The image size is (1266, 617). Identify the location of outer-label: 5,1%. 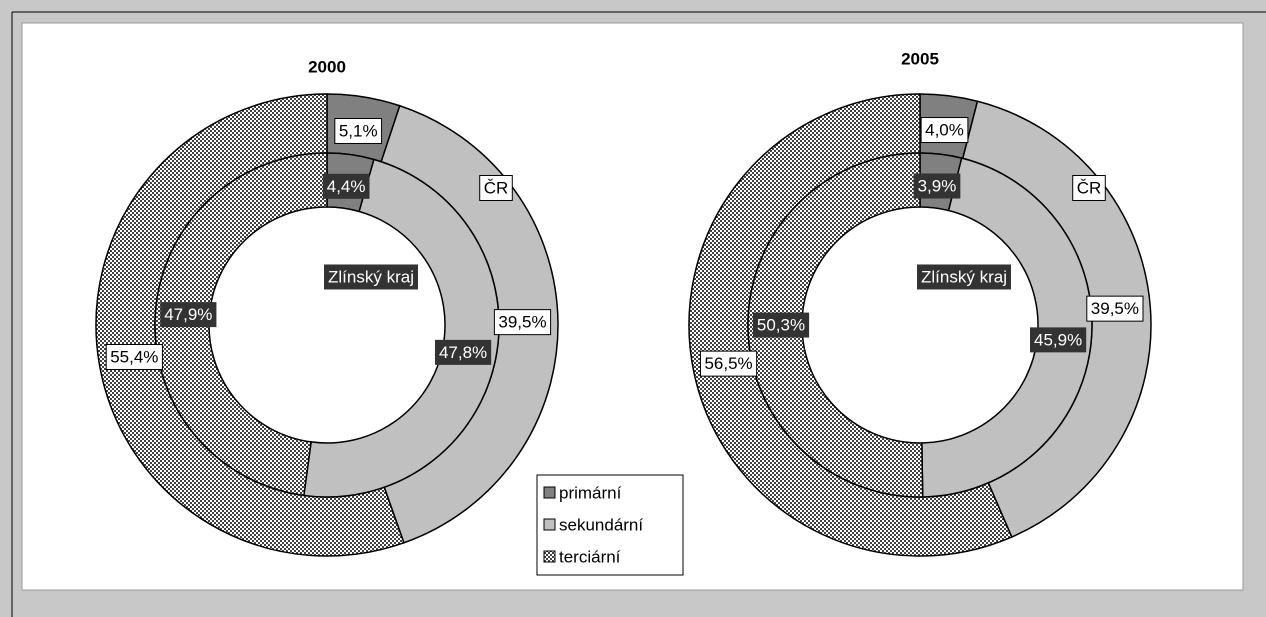
(358, 130).